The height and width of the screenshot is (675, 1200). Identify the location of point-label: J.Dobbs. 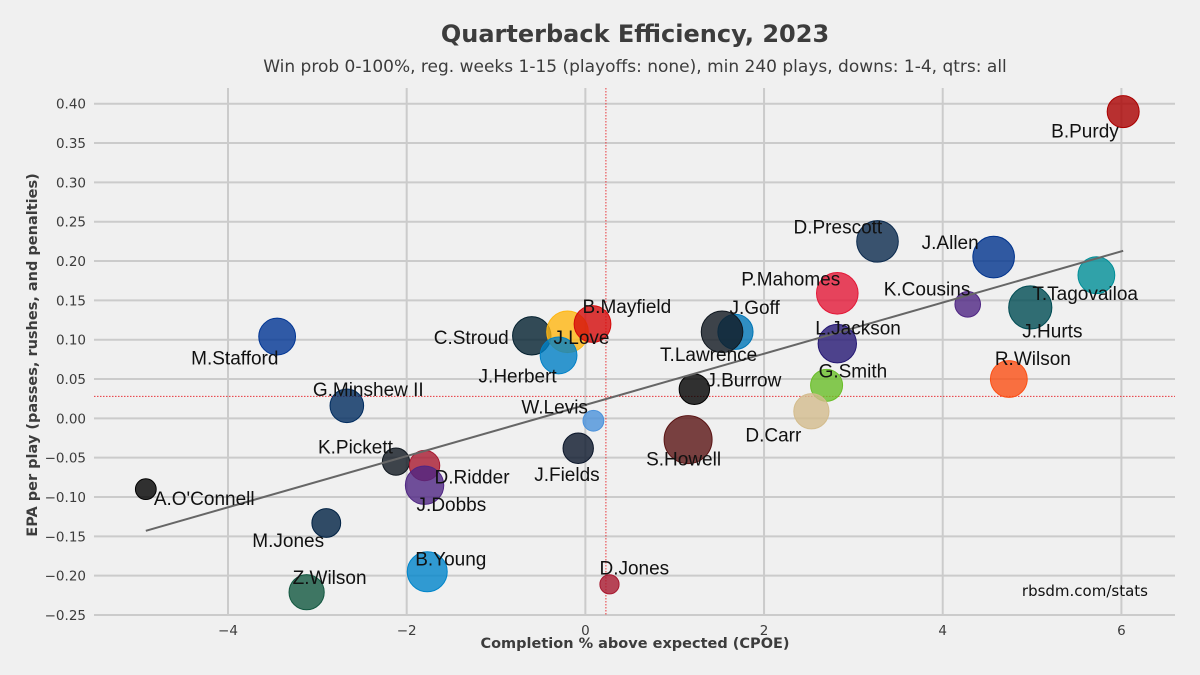
(452, 505).